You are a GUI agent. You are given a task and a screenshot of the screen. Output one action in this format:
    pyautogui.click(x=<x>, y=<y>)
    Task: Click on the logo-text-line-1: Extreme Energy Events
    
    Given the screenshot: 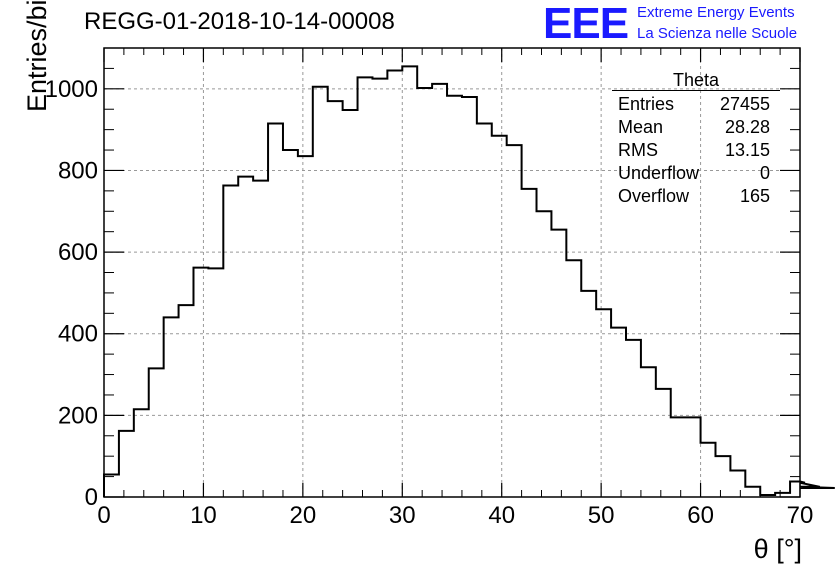 What is the action you would take?
    pyautogui.click(x=716, y=12)
    